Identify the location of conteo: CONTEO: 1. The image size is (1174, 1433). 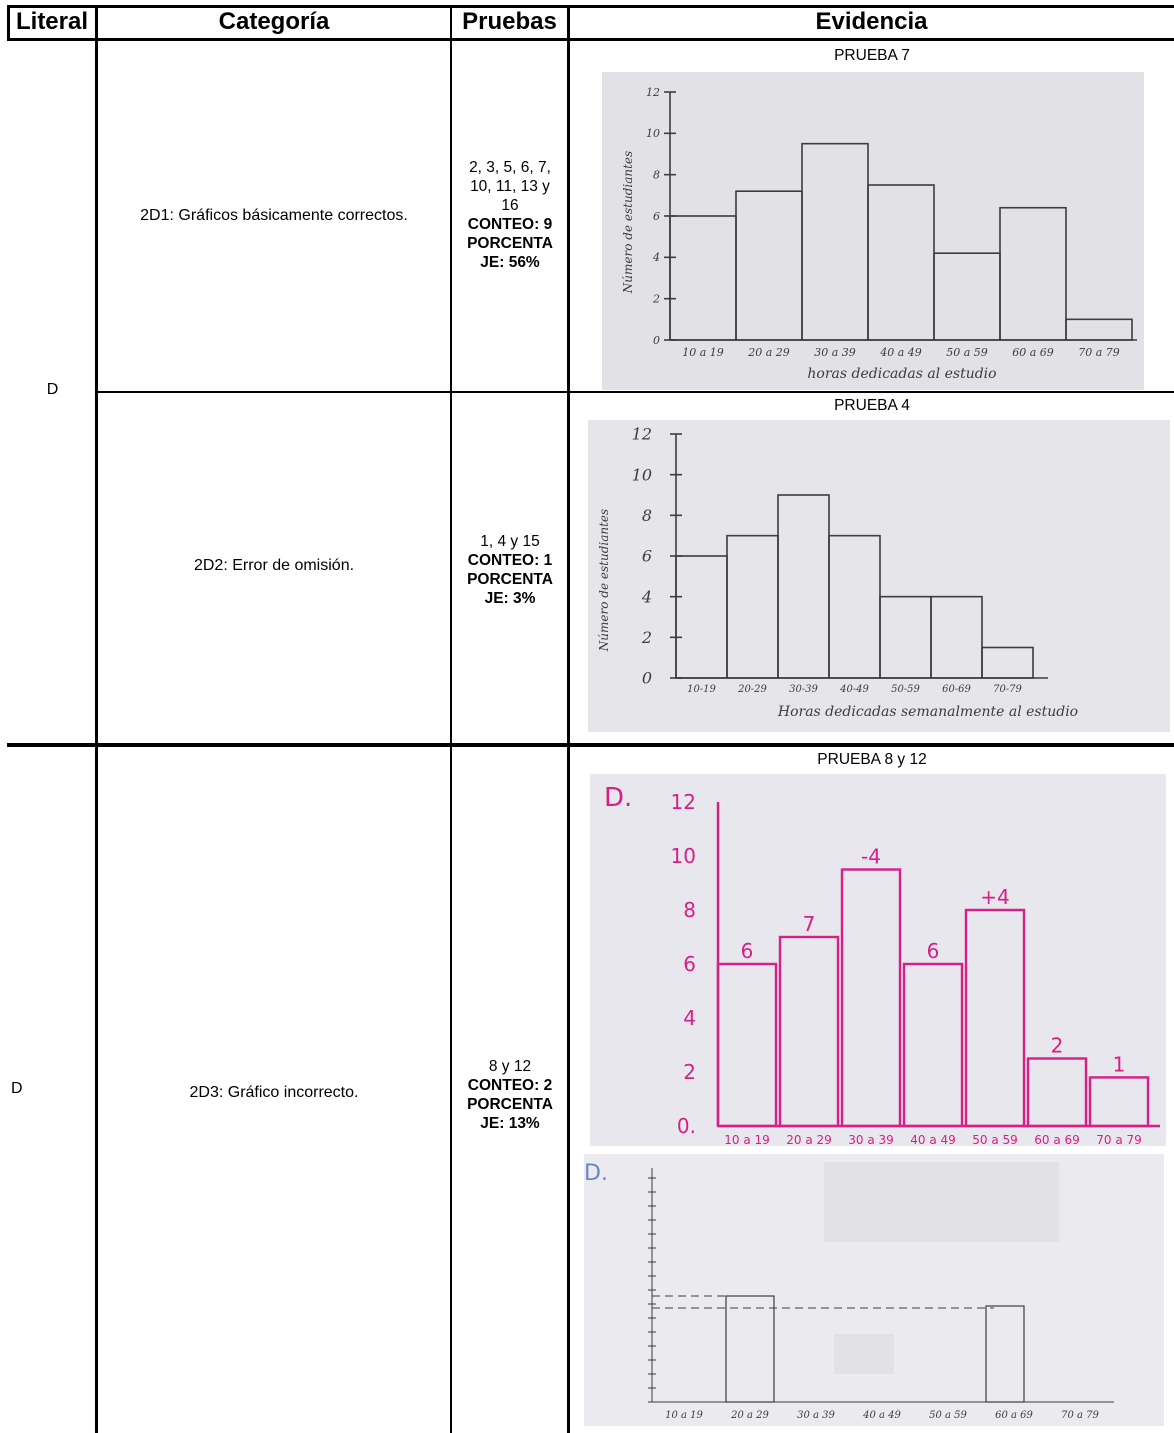
(510, 560).